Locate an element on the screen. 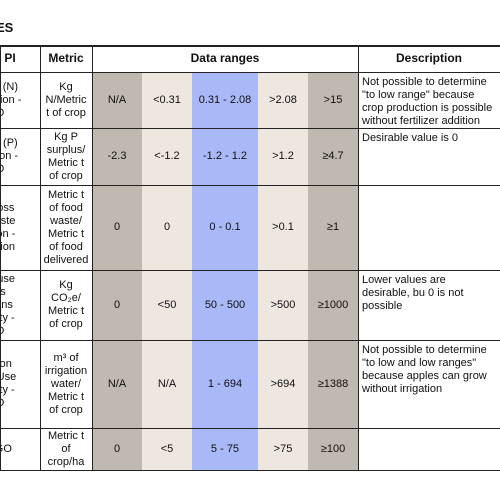  range-cell: <-1.2 is located at coordinates (167, 156).